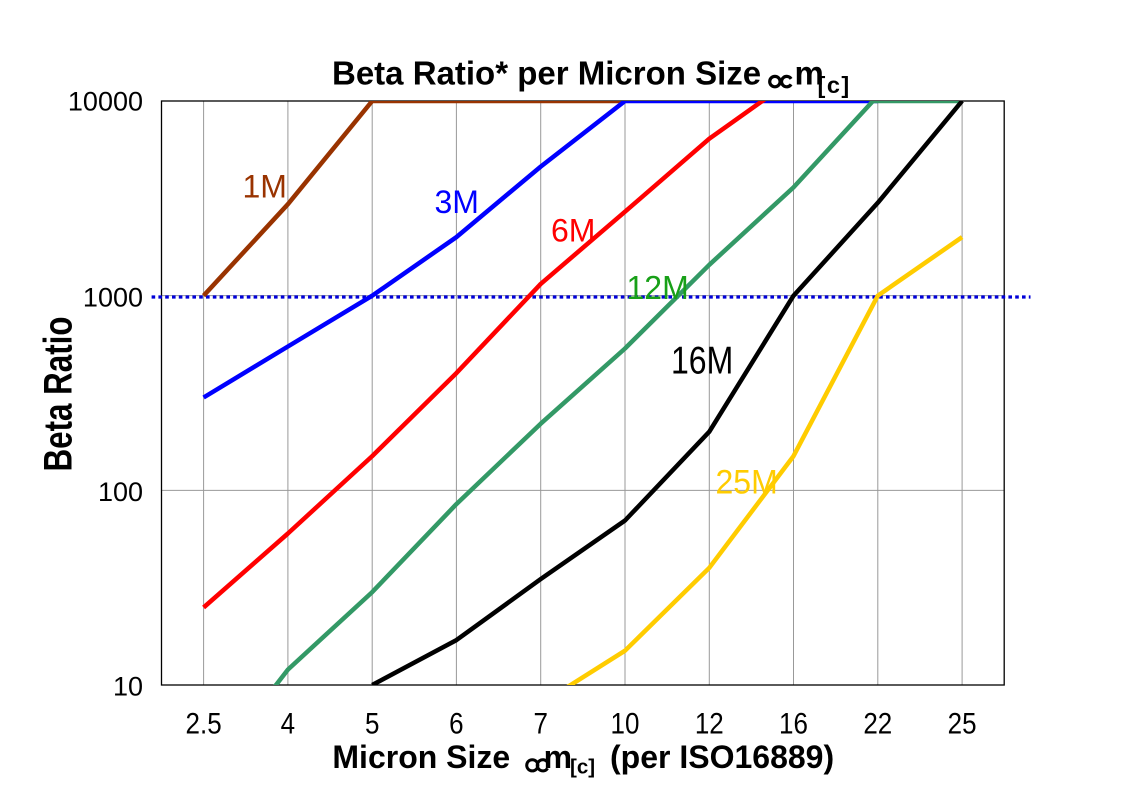 The height and width of the screenshot is (811, 1124). What do you see at coordinates (877, 723) in the screenshot?
I see `svg-text: 22` at bounding box center [877, 723].